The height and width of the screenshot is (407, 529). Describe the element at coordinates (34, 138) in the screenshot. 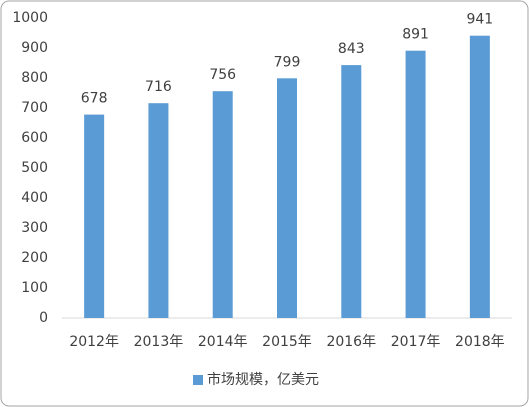

I see `y-tick-label: 600` at that location.